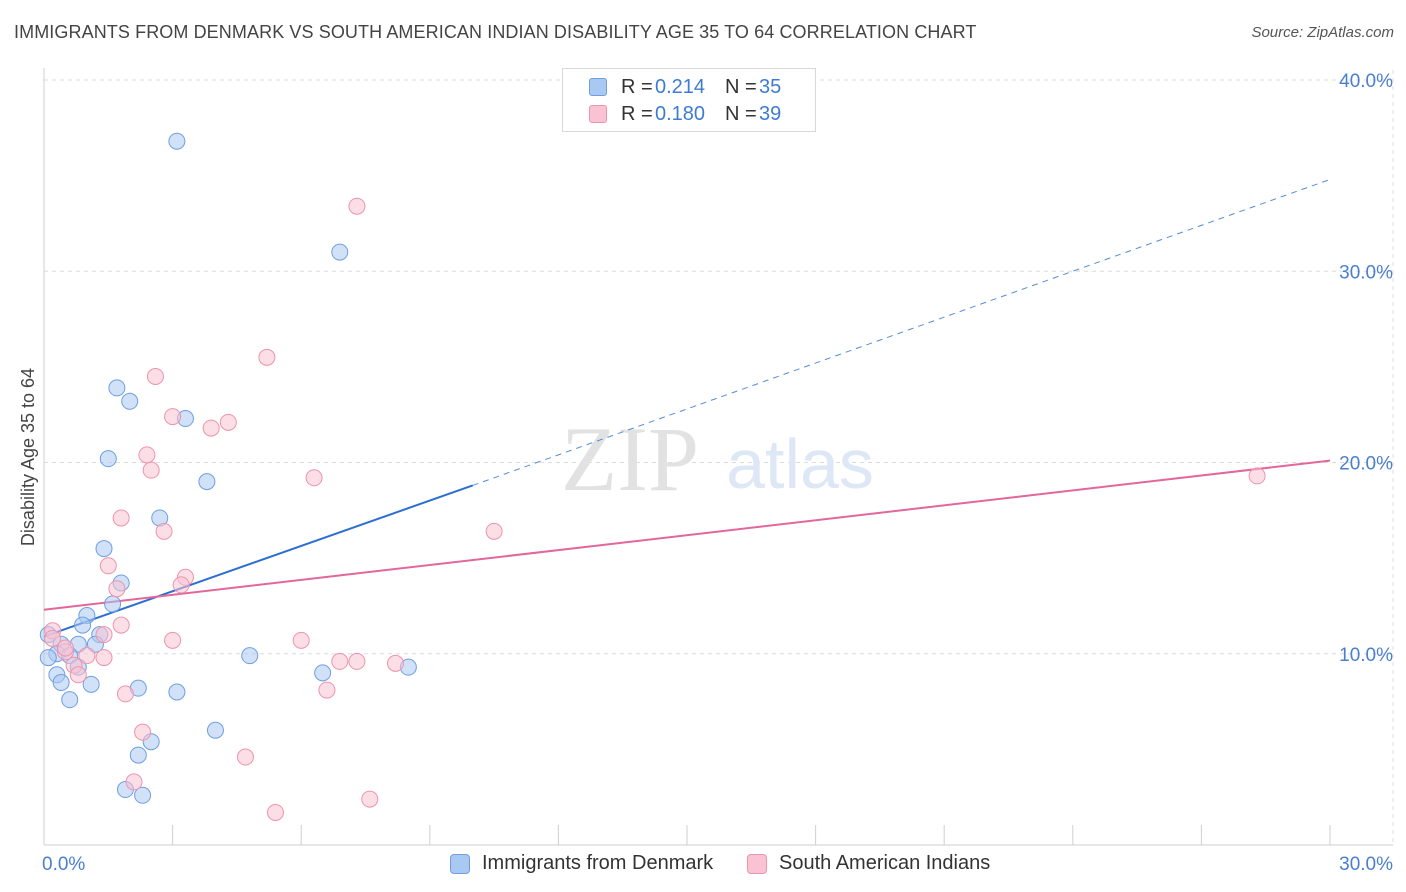 The width and height of the screenshot is (1406, 892). Describe the element at coordinates (680, 86) in the screenshot. I see `legend-r-value: 0.214` at that location.